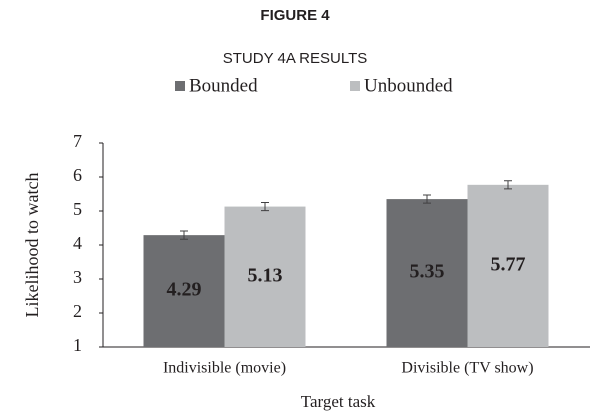 The width and height of the screenshot is (590, 417). What do you see at coordinates (223, 85) in the screenshot?
I see `legend-label: Bounded` at bounding box center [223, 85].